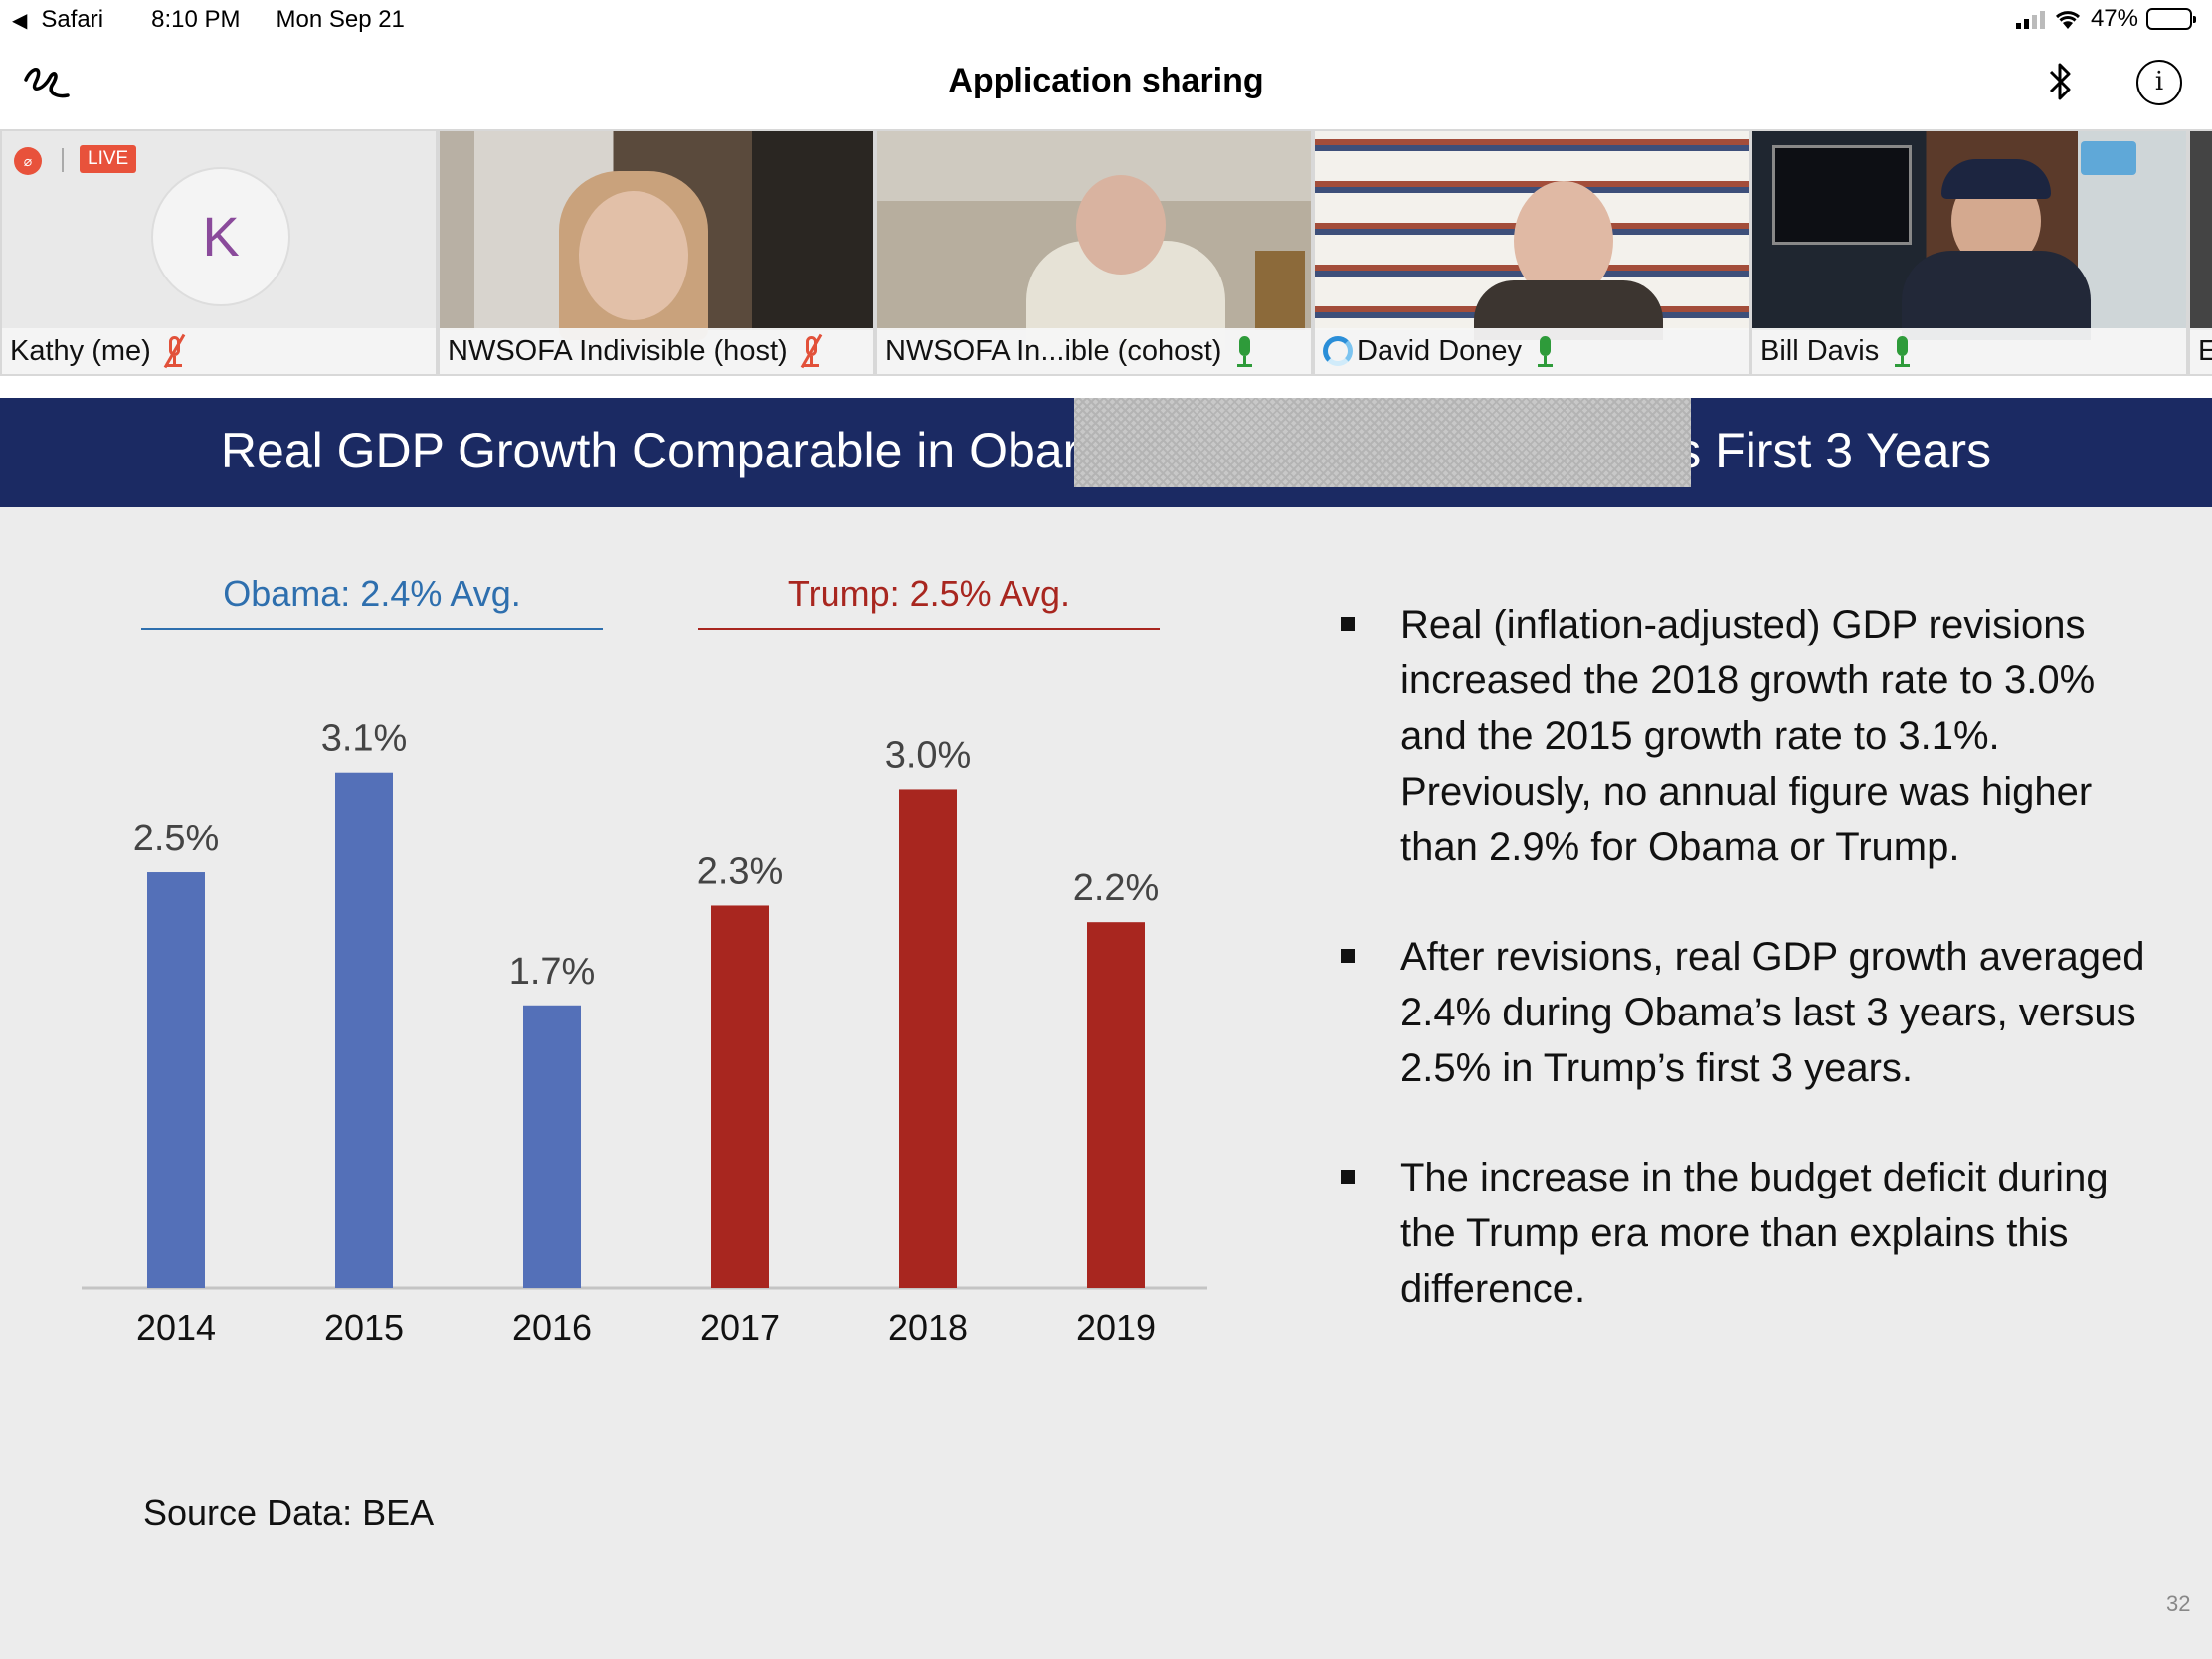 This screenshot has width=2212, height=1659. Describe the element at coordinates (340, 19) in the screenshot. I see `status-date: Mon Sep 21` at that location.